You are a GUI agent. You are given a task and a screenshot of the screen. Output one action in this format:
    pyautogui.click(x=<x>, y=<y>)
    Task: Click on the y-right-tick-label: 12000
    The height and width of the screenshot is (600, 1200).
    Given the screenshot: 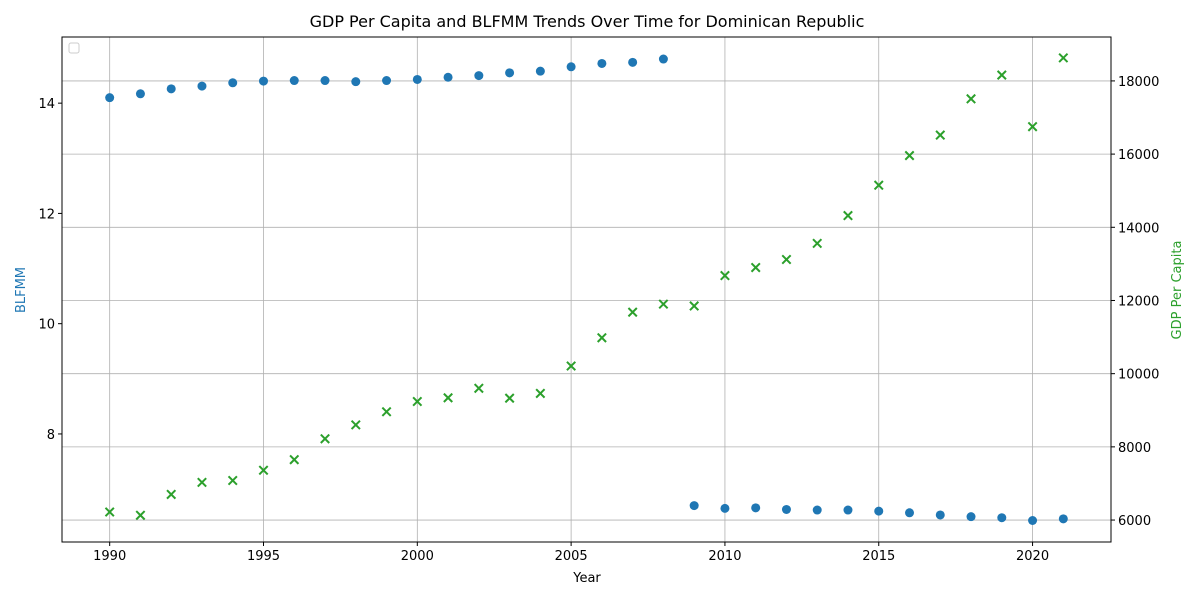 What is the action you would take?
    pyautogui.click(x=1138, y=301)
    